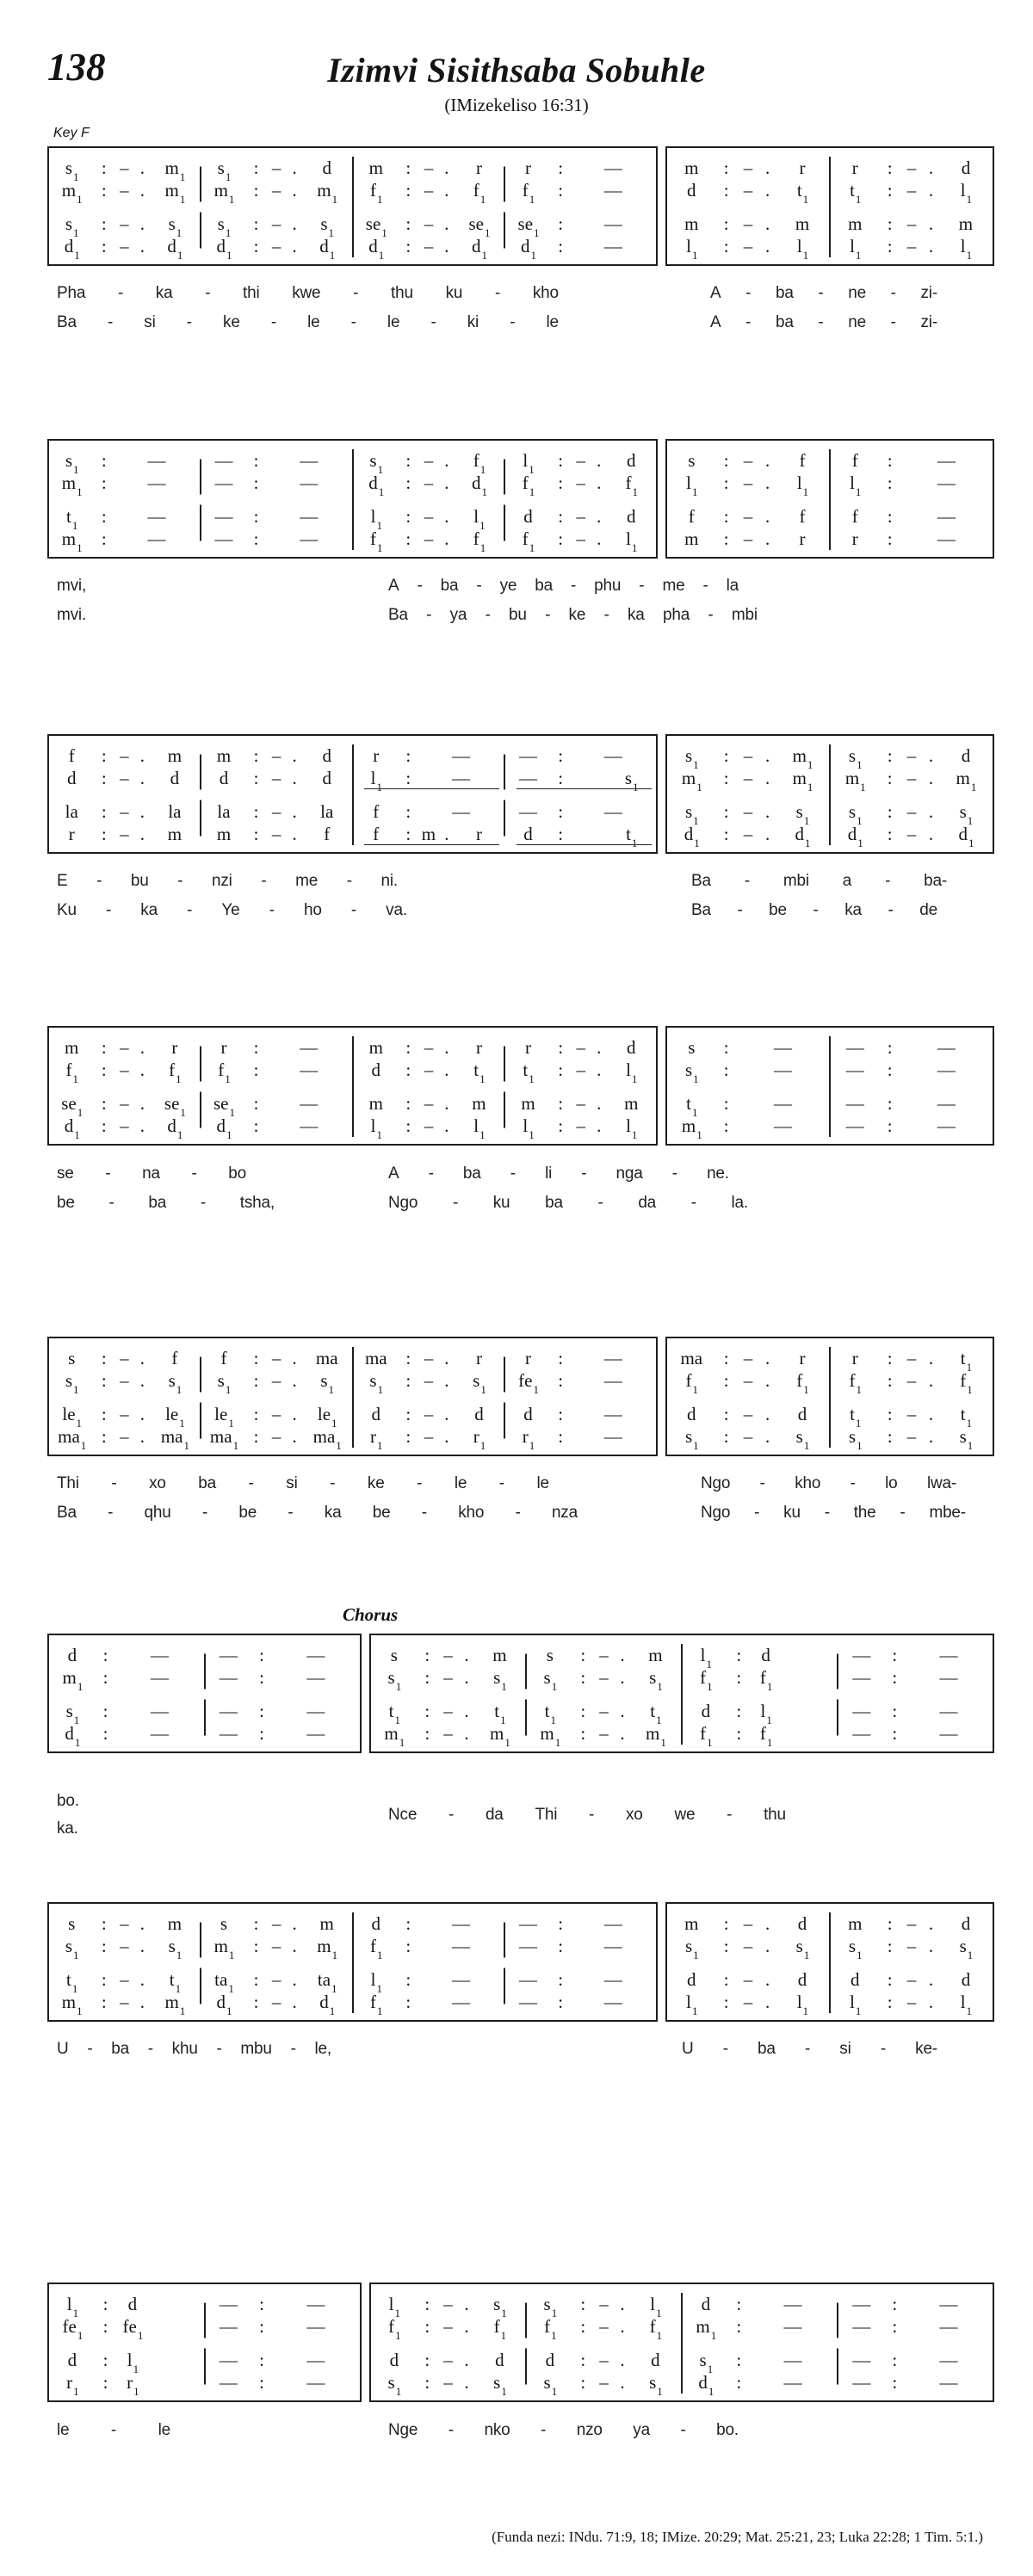 The image size is (1033, 2576). I want to click on barline-partial, so click(200, 1962).